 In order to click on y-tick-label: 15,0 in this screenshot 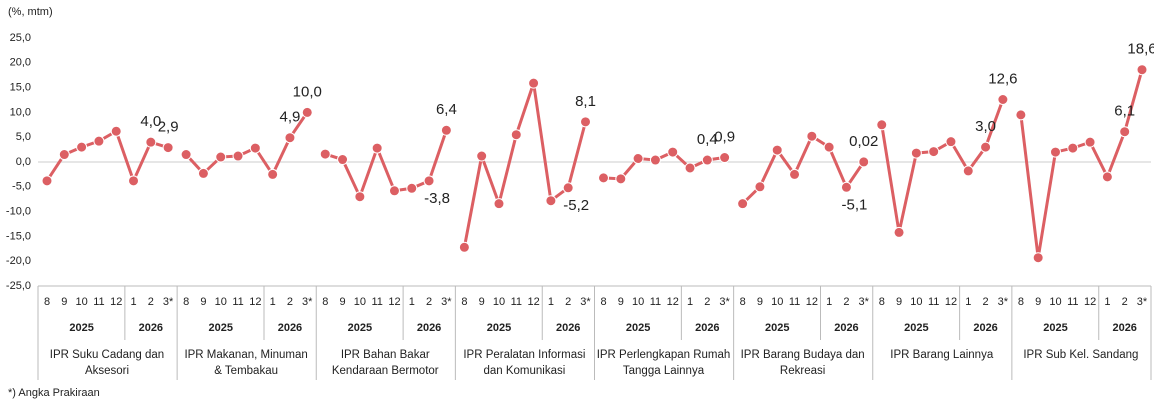, I will do `click(20, 88)`.